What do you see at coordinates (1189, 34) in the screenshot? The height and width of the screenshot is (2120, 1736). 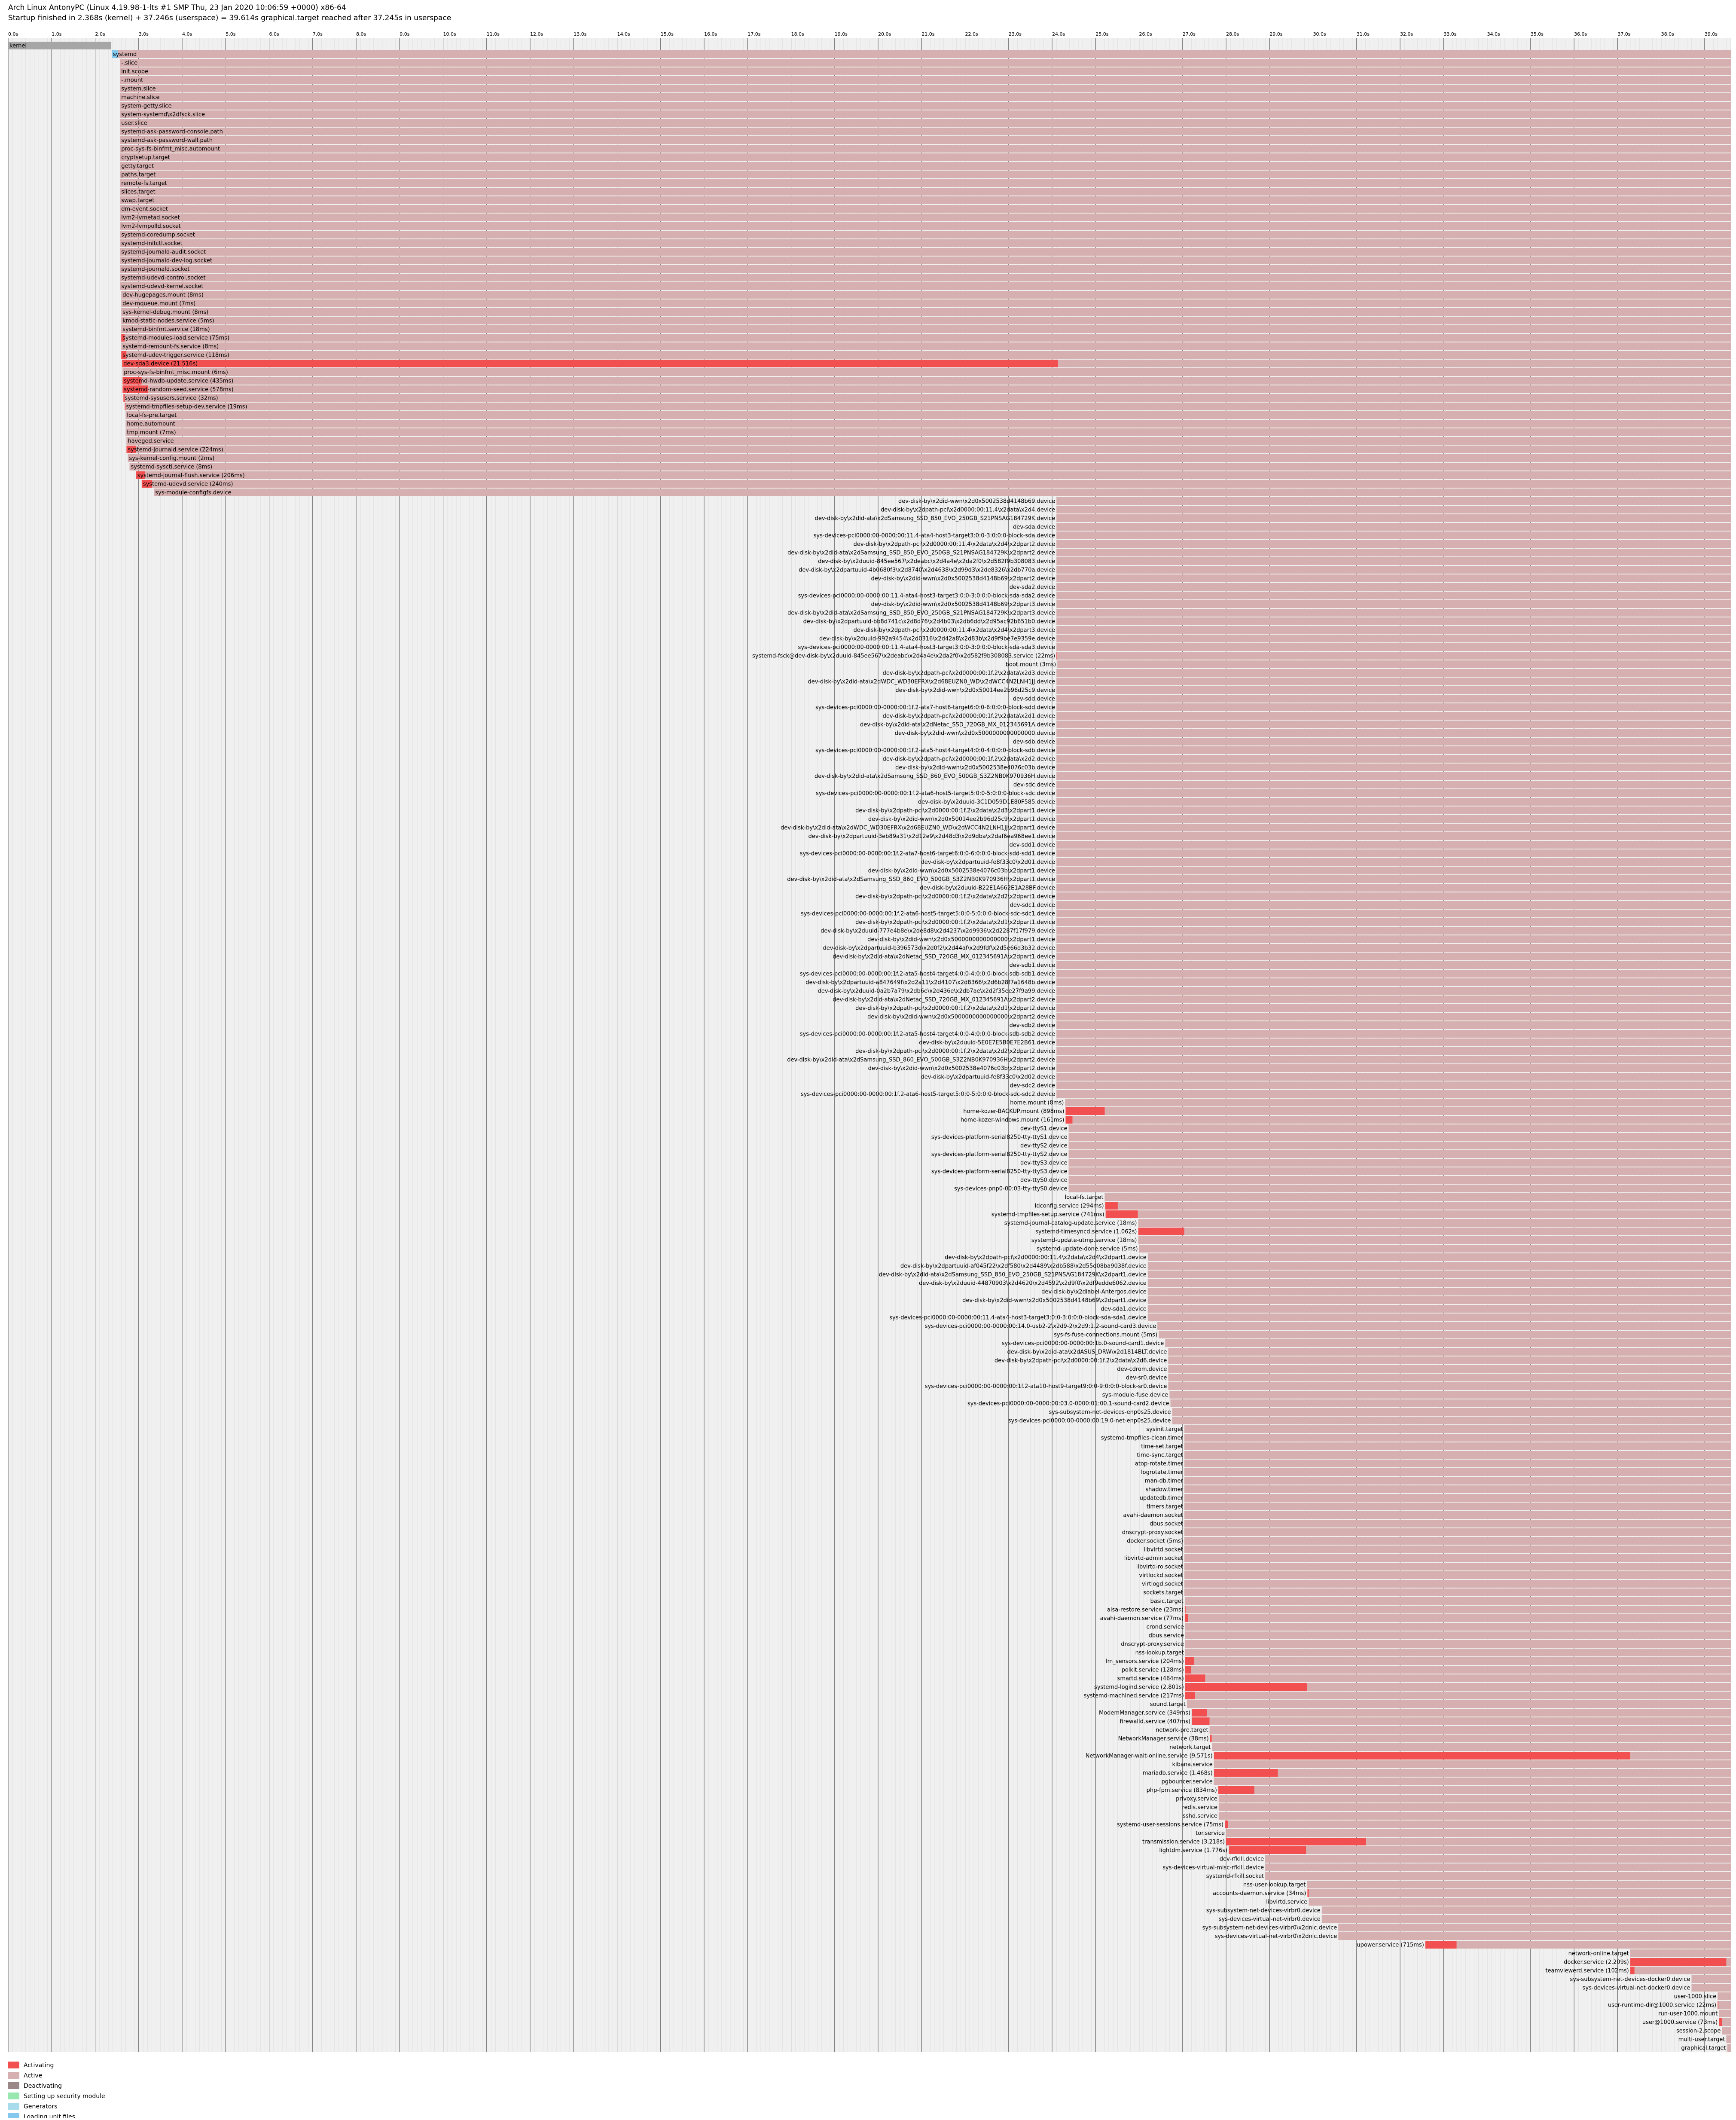 I see `x-tick-label: 27.0s` at bounding box center [1189, 34].